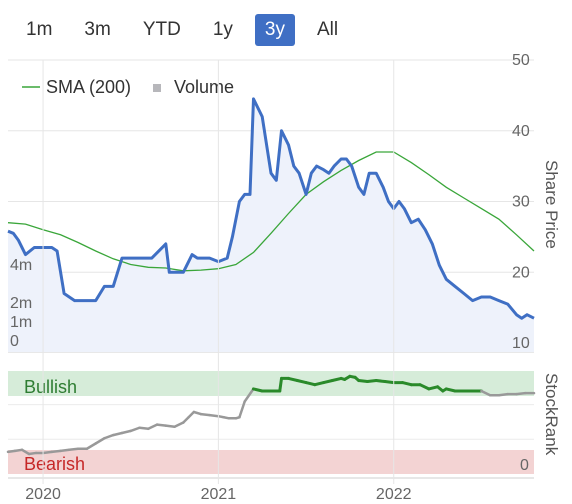  What do you see at coordinates (521, 272) in the screenshot?
I see `price-tick-20: 20` at bounding box center [521, 272].